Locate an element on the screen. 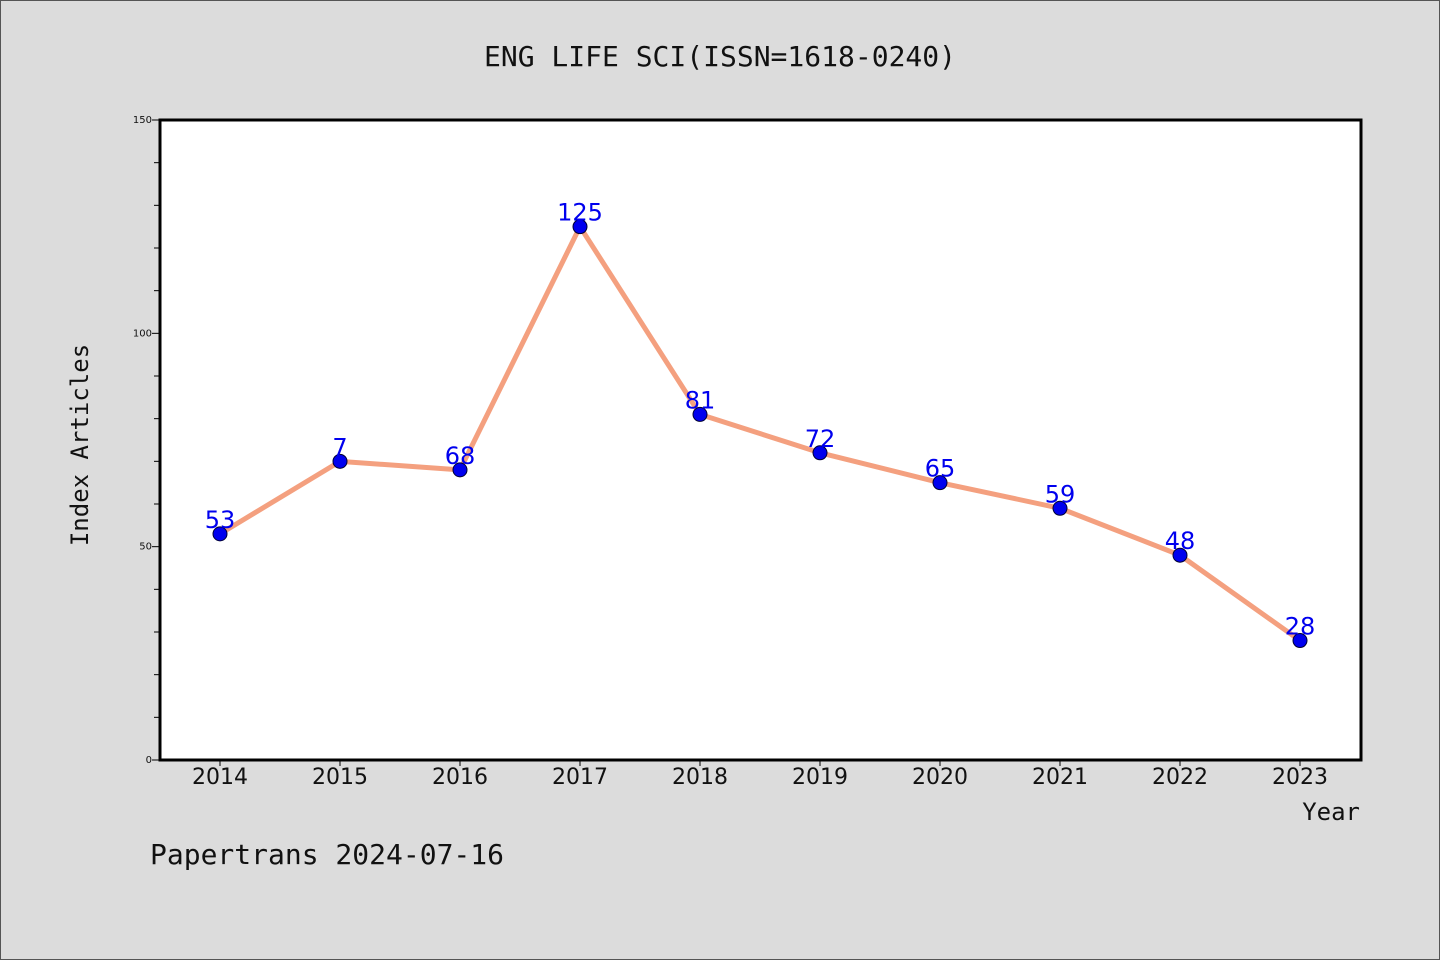  data-label: 65 is located at coordinates (940, 469).